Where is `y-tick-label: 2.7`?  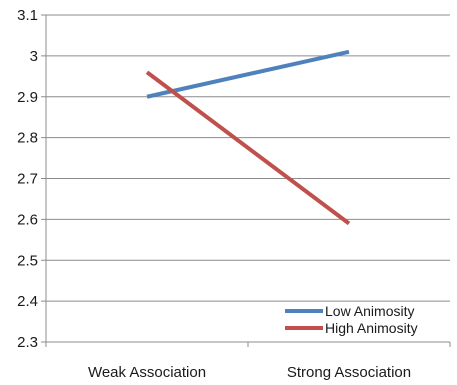 y-tick-label: 2.7 is located at coordinates (27, 179).